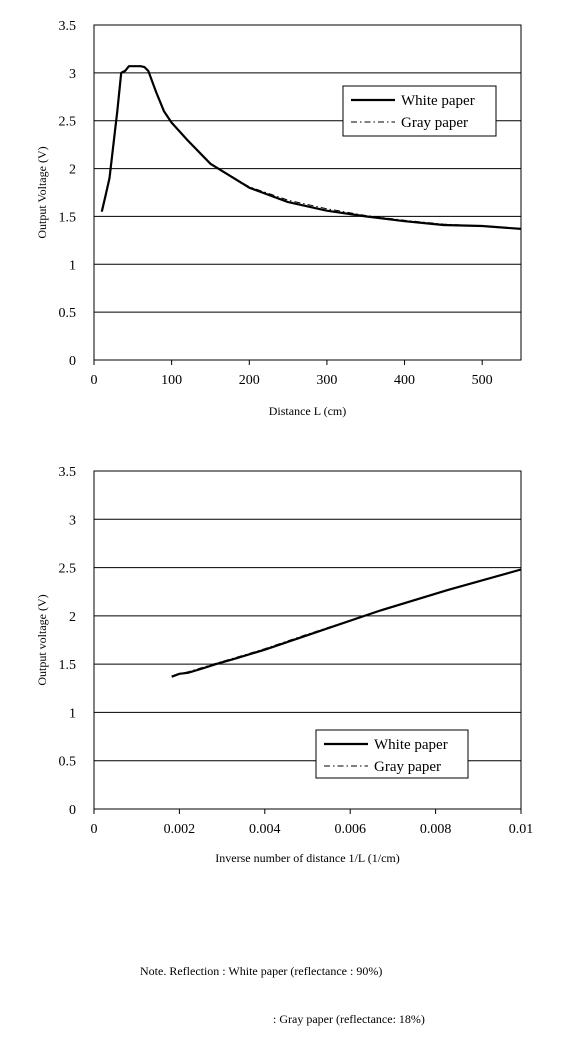  I want to click on chart1-x-tick-label: 100, so click(171, 380).